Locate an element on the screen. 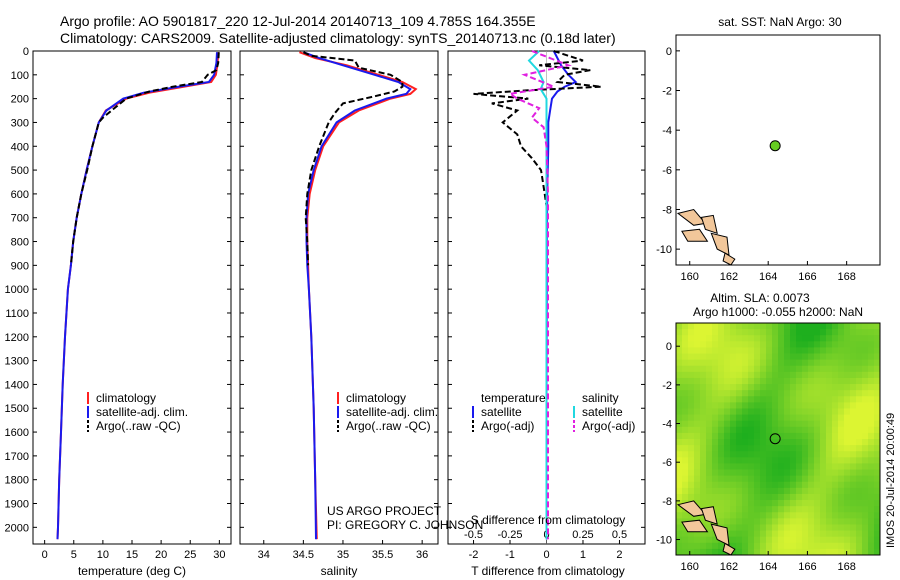 The image size is (900, 580). difference-xlabel: T difference from climatology is located at coordinates (548, 571).